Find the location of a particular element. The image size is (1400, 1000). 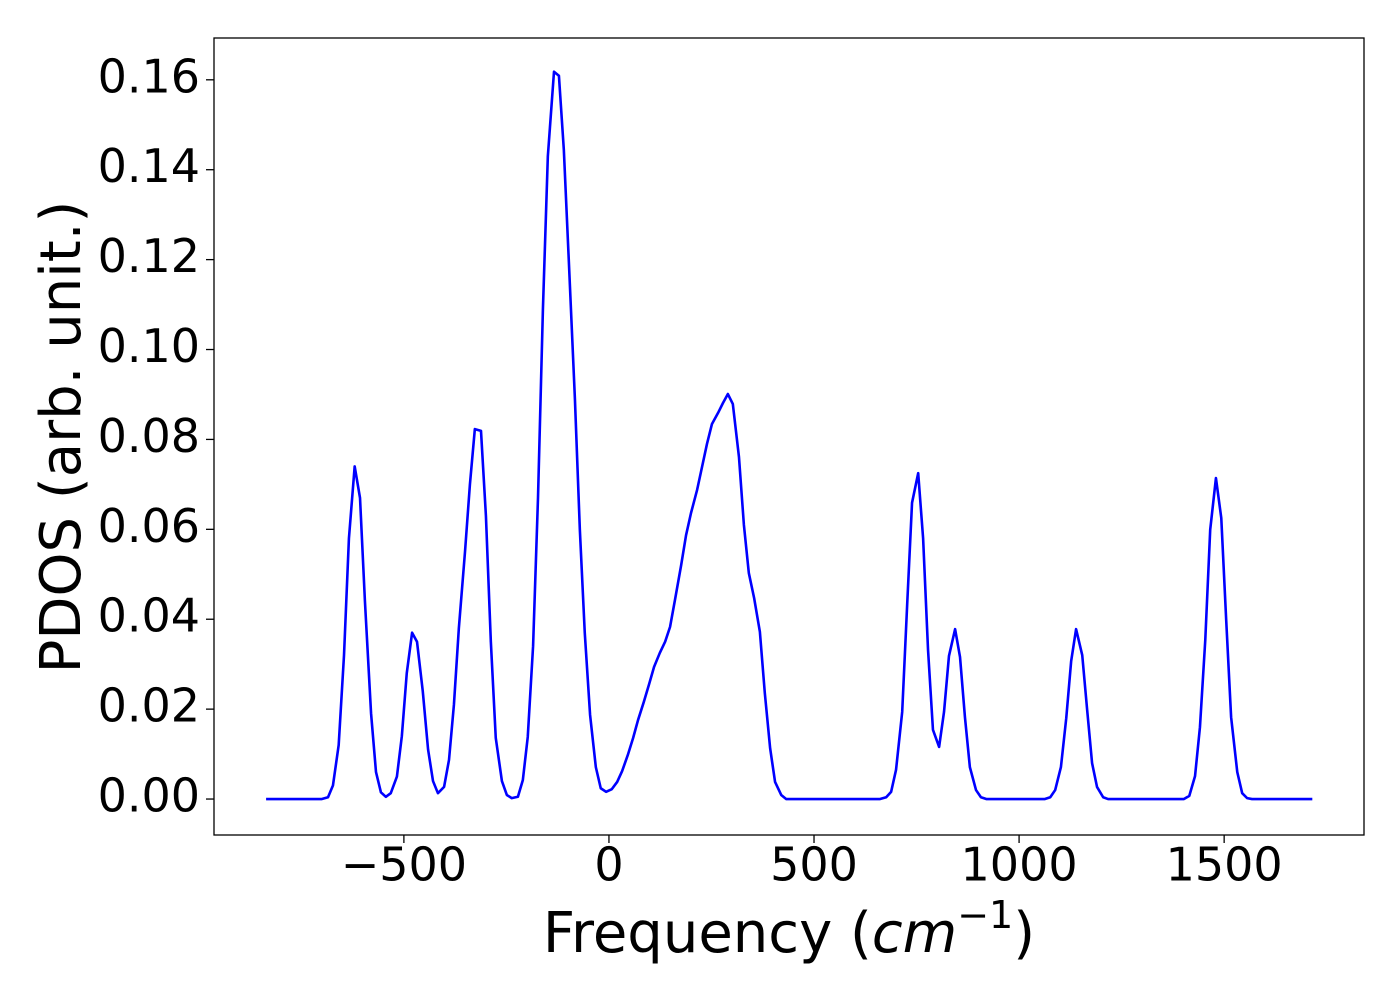

x-axis-label: Frequency (cm−1) is located at coordinates (789, 929).